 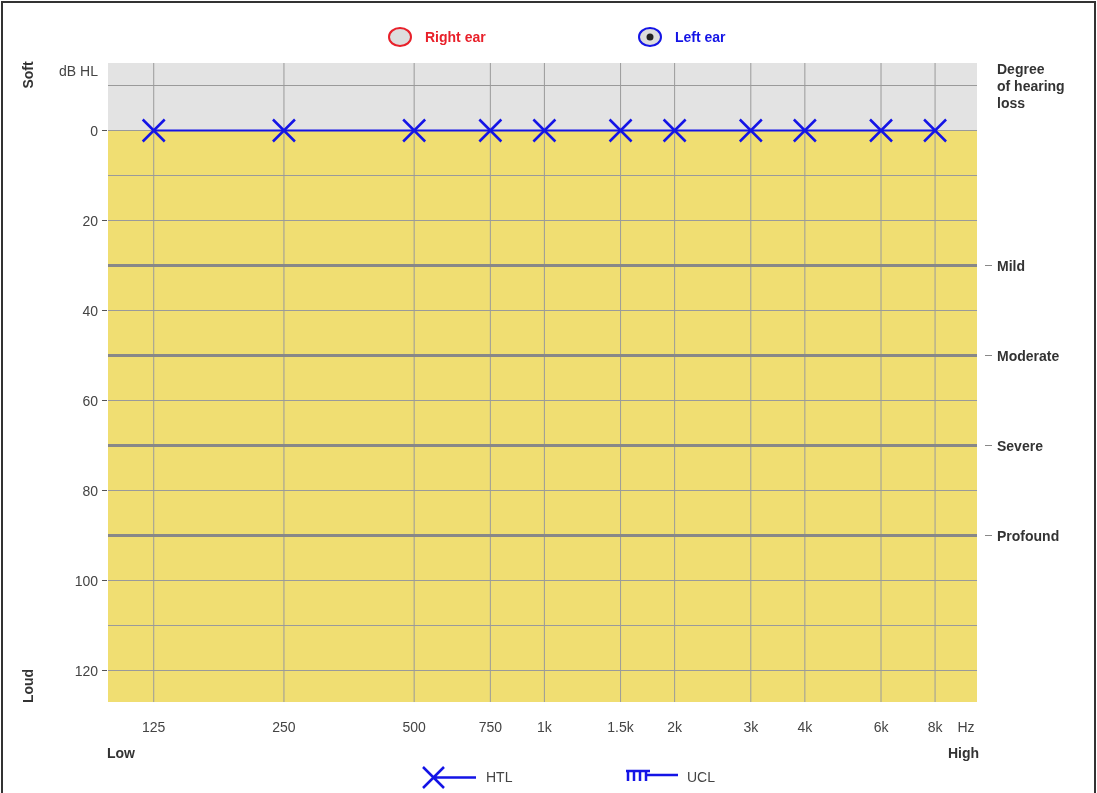 I want to click on legend-label: Left ear, so click(x=701, y=37).